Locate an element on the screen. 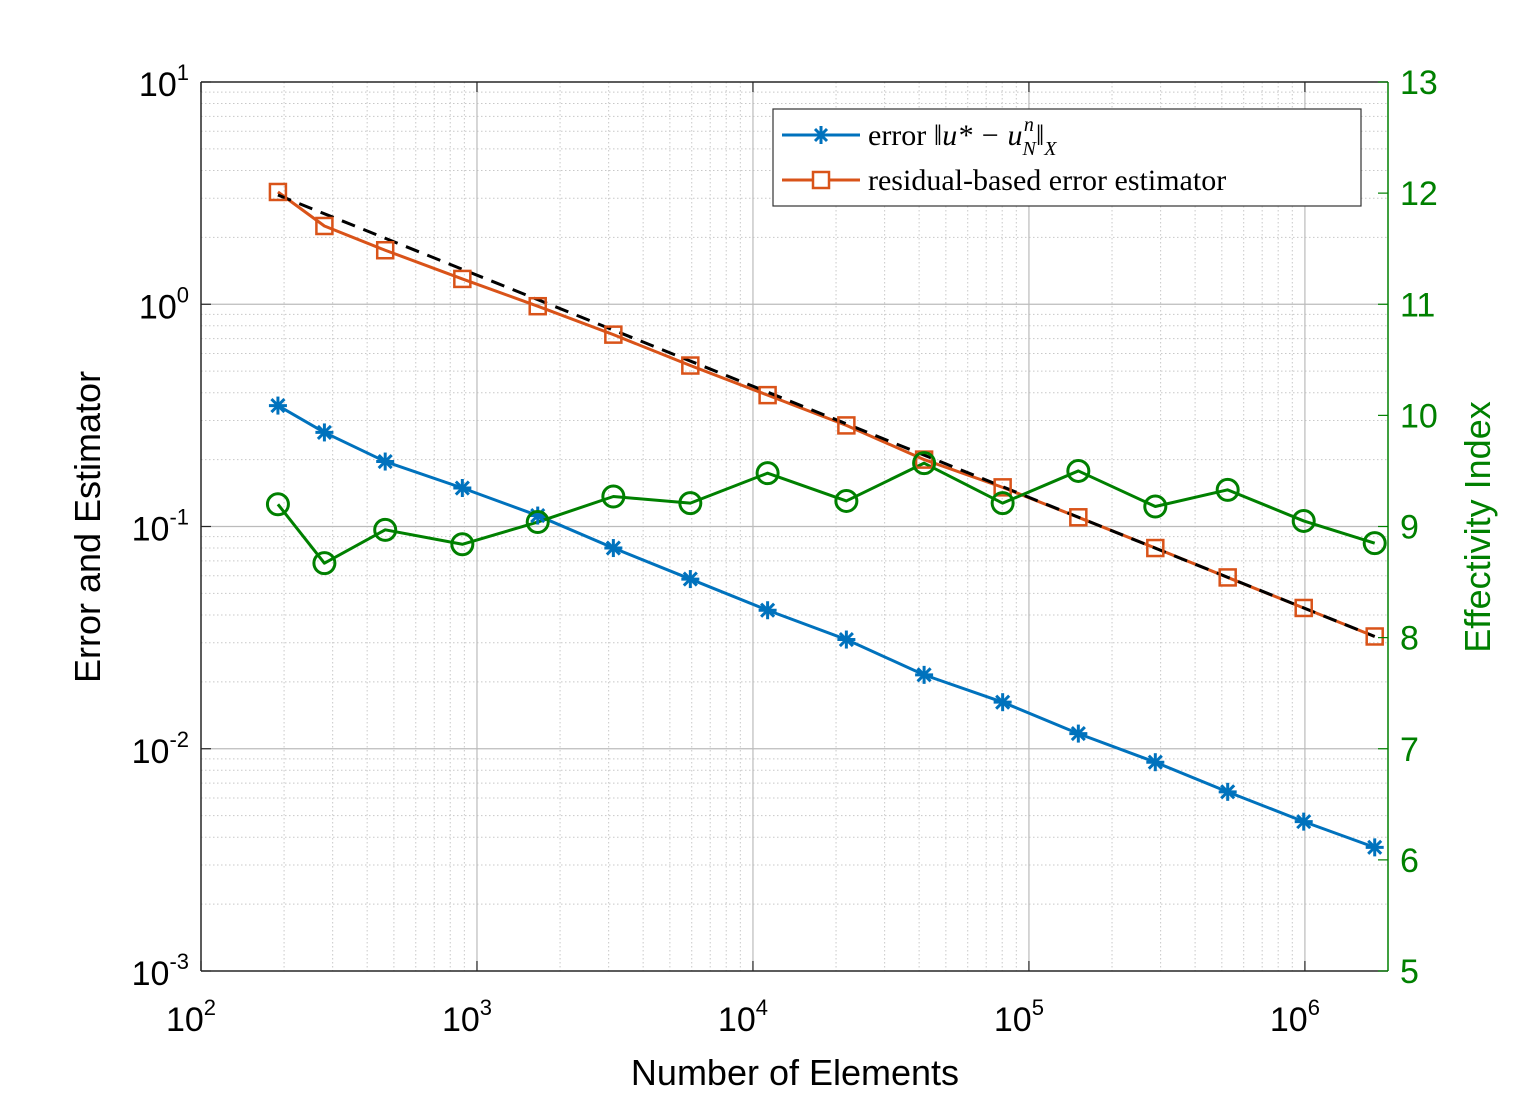  x-tick-label: 10⁴ is located at coordinates (743, 1017).